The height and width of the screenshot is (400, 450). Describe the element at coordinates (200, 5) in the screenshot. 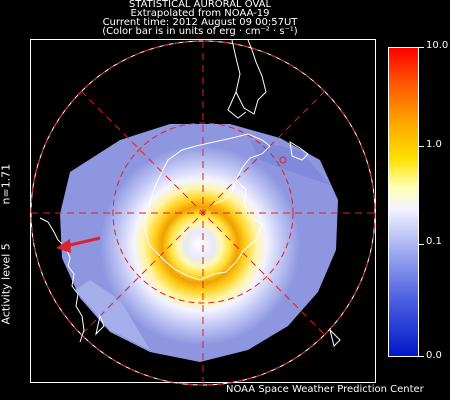

I see `chart-title: STATISTICAL AURORAL OVAL` at that location.